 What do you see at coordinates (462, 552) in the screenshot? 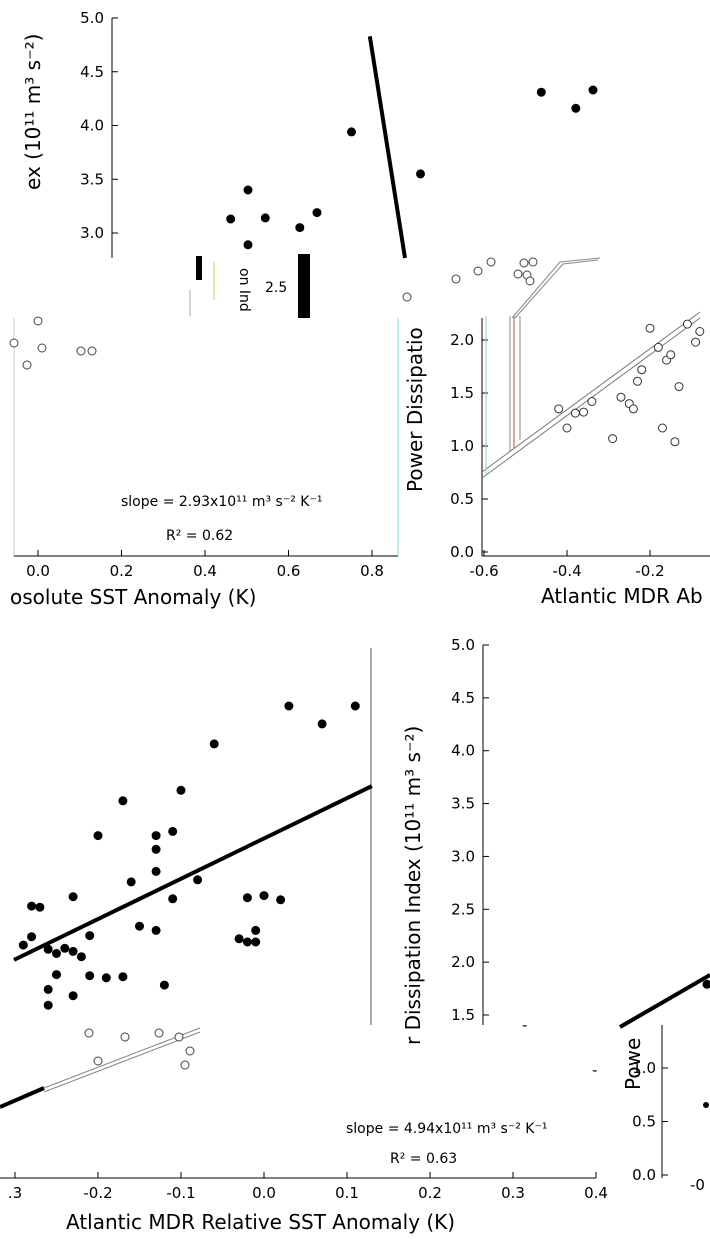
I see `y-tick-label: 0.0` at bounding box center [462, 552].